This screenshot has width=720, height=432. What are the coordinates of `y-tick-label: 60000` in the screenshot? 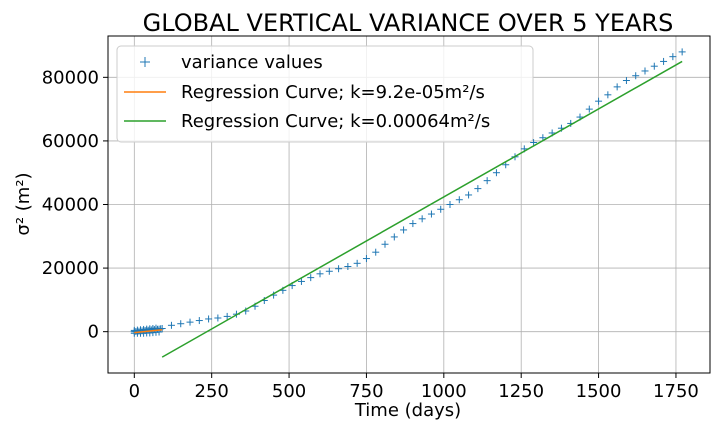 It's located at (70, 141).